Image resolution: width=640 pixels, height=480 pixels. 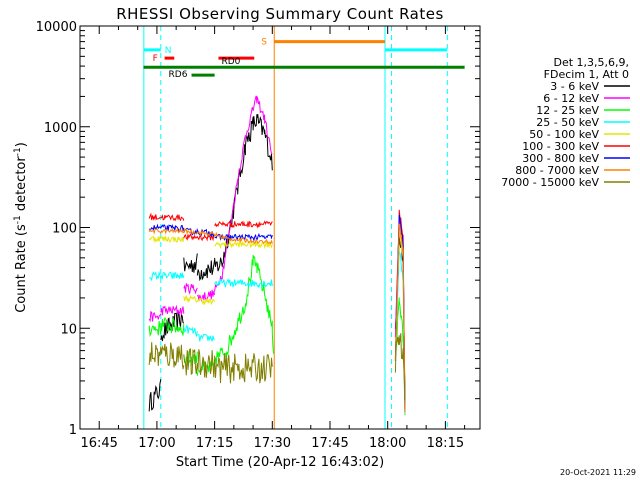 I want to click on legend-header-1: FDecim 1, Att 0, so click(x=586, y=74).